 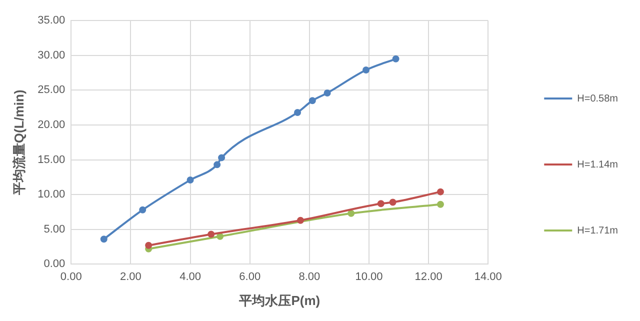 I want to click on y-tick-label: 15.00, so click(x=52, y=160).